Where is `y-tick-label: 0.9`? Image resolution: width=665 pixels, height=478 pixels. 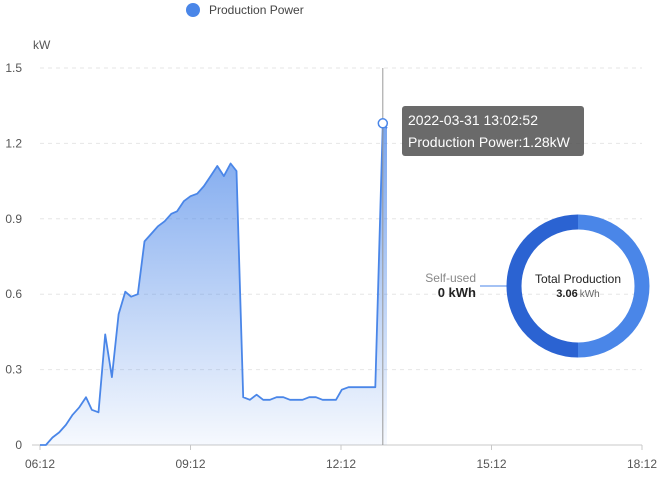
y-tick-label: 0.9 is located at coordinates (13, 219).